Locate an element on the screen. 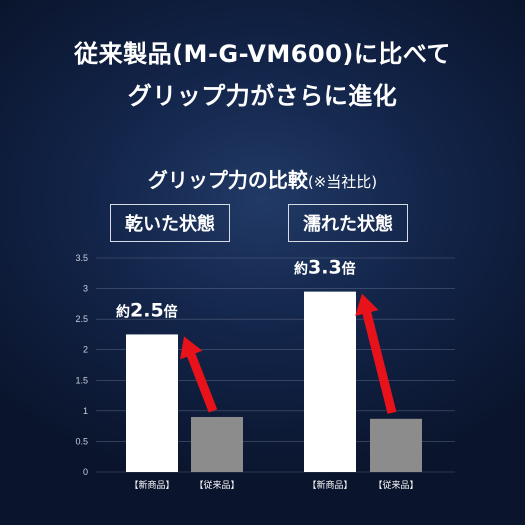 Image resolution: width=525 pixels, height=525 pixels. y-tick-label: 2.5 is located at coordinates (81, 319).